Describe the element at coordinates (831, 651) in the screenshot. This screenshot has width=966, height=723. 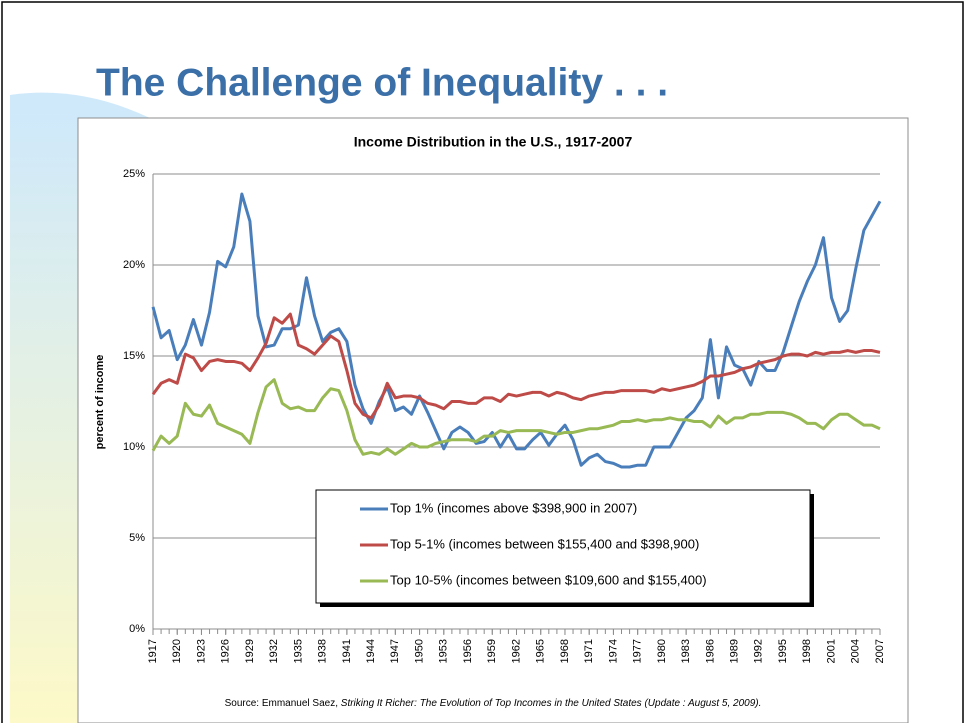
I see `x-tick-label: 2001` at that location.